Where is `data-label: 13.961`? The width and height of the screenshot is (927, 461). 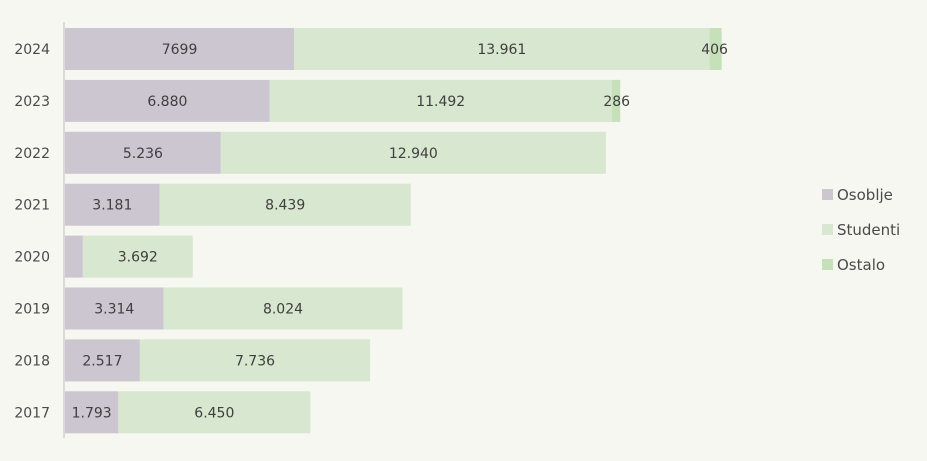
data-label: 13.961 is located at coordinates (501, 50).